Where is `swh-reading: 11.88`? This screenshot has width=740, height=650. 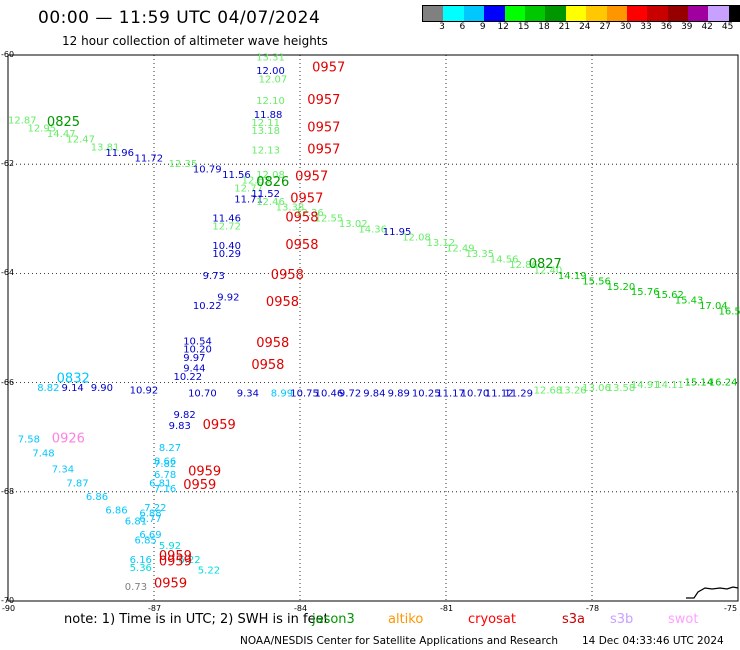 swh-reading: 11.88 is located at coordinates (268, 115).